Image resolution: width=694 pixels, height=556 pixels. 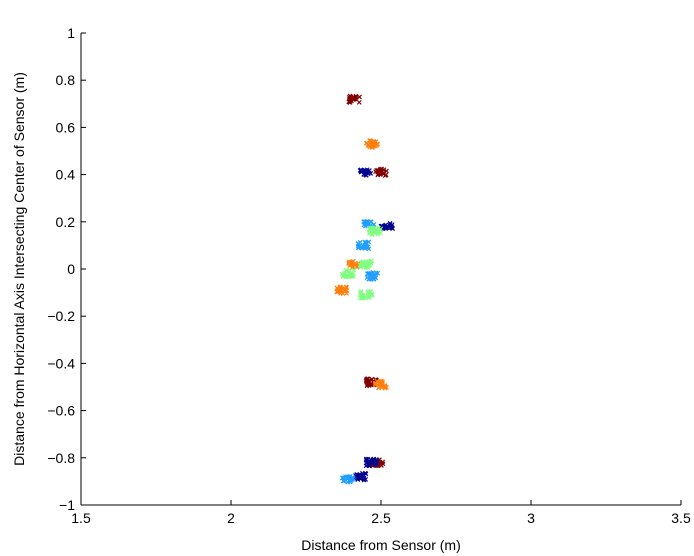 I want to click on y-tick-label: 0, so click(x=71, y=269).